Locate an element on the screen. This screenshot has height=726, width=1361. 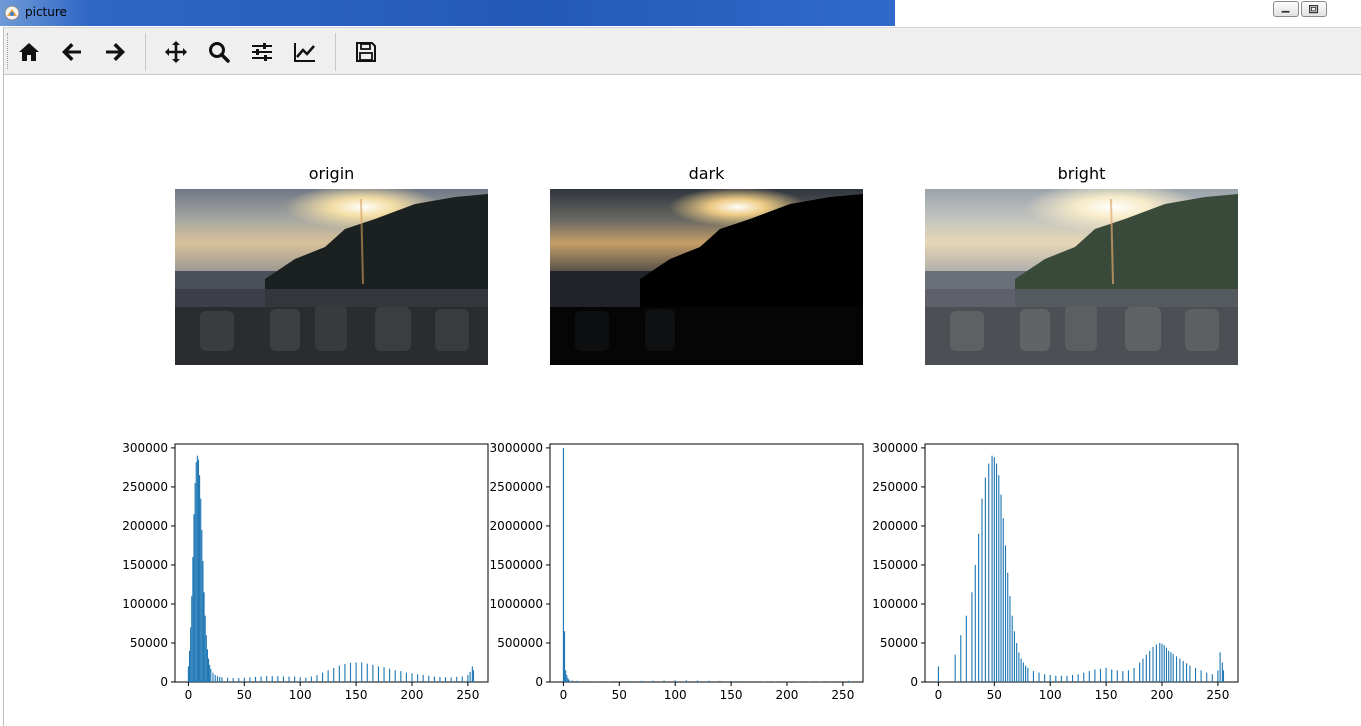
y-tick-label: 500000 is located at coordinates (520, 643).